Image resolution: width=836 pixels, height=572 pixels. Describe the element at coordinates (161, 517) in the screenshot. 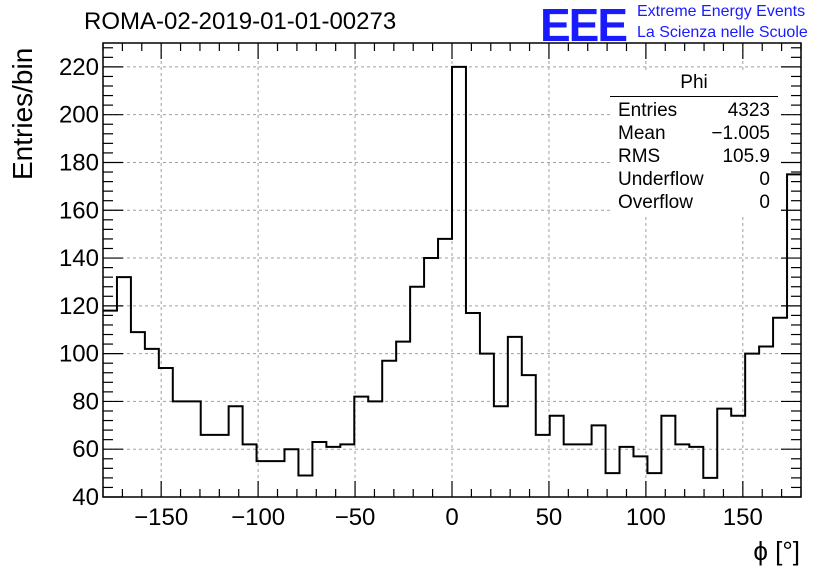

I see `x-tick-label: −150` at that location.